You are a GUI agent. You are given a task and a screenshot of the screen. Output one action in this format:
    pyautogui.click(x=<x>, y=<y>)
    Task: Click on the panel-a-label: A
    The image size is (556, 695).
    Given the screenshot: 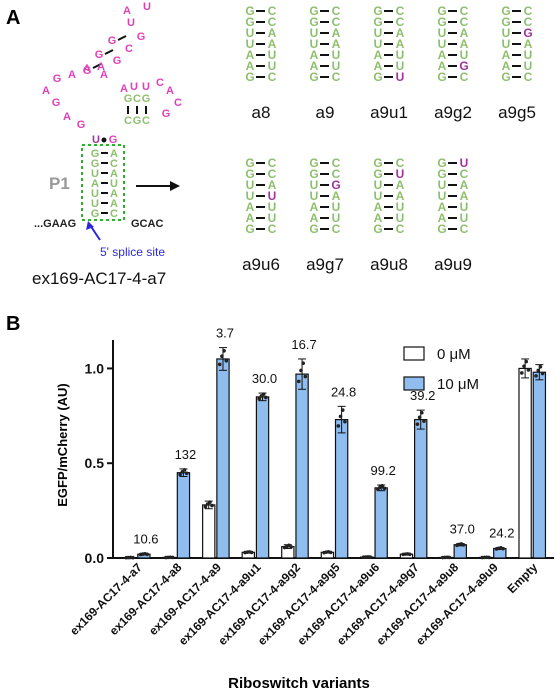 What is the action you would take?
    pyautogui.click(x=13, y=18)
    